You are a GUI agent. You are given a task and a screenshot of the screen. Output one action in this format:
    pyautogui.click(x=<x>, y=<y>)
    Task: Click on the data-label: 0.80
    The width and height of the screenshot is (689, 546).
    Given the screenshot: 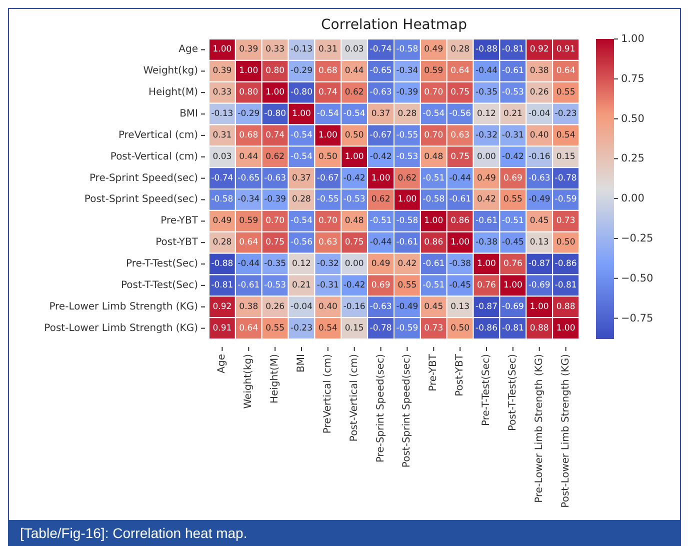 What is the action you would take?
    pyautogui.click(x=275, y=71)
    